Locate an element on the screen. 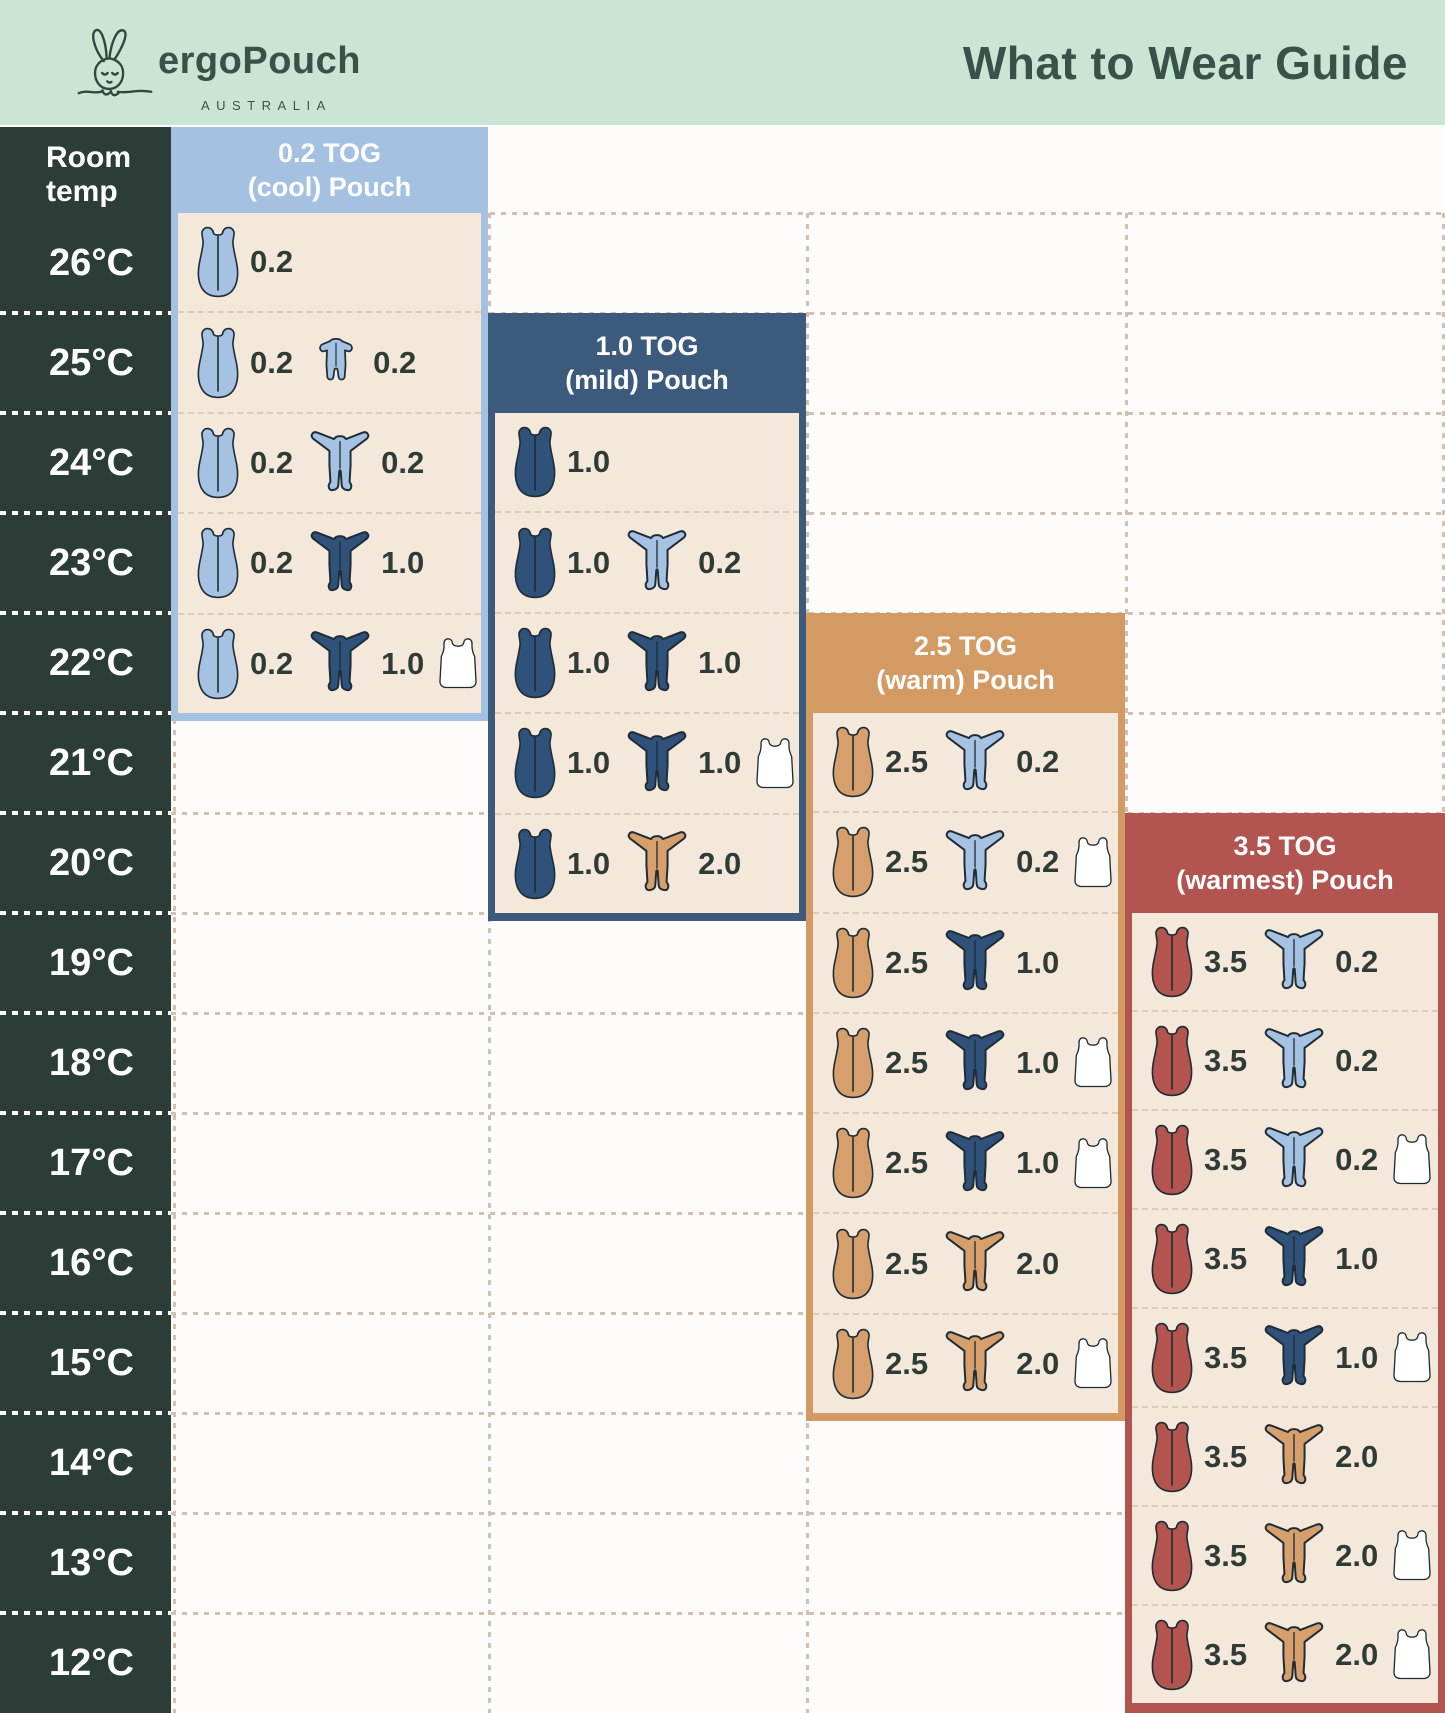  outfit-item: 2.0 is located at coordinates (1000, 1363).